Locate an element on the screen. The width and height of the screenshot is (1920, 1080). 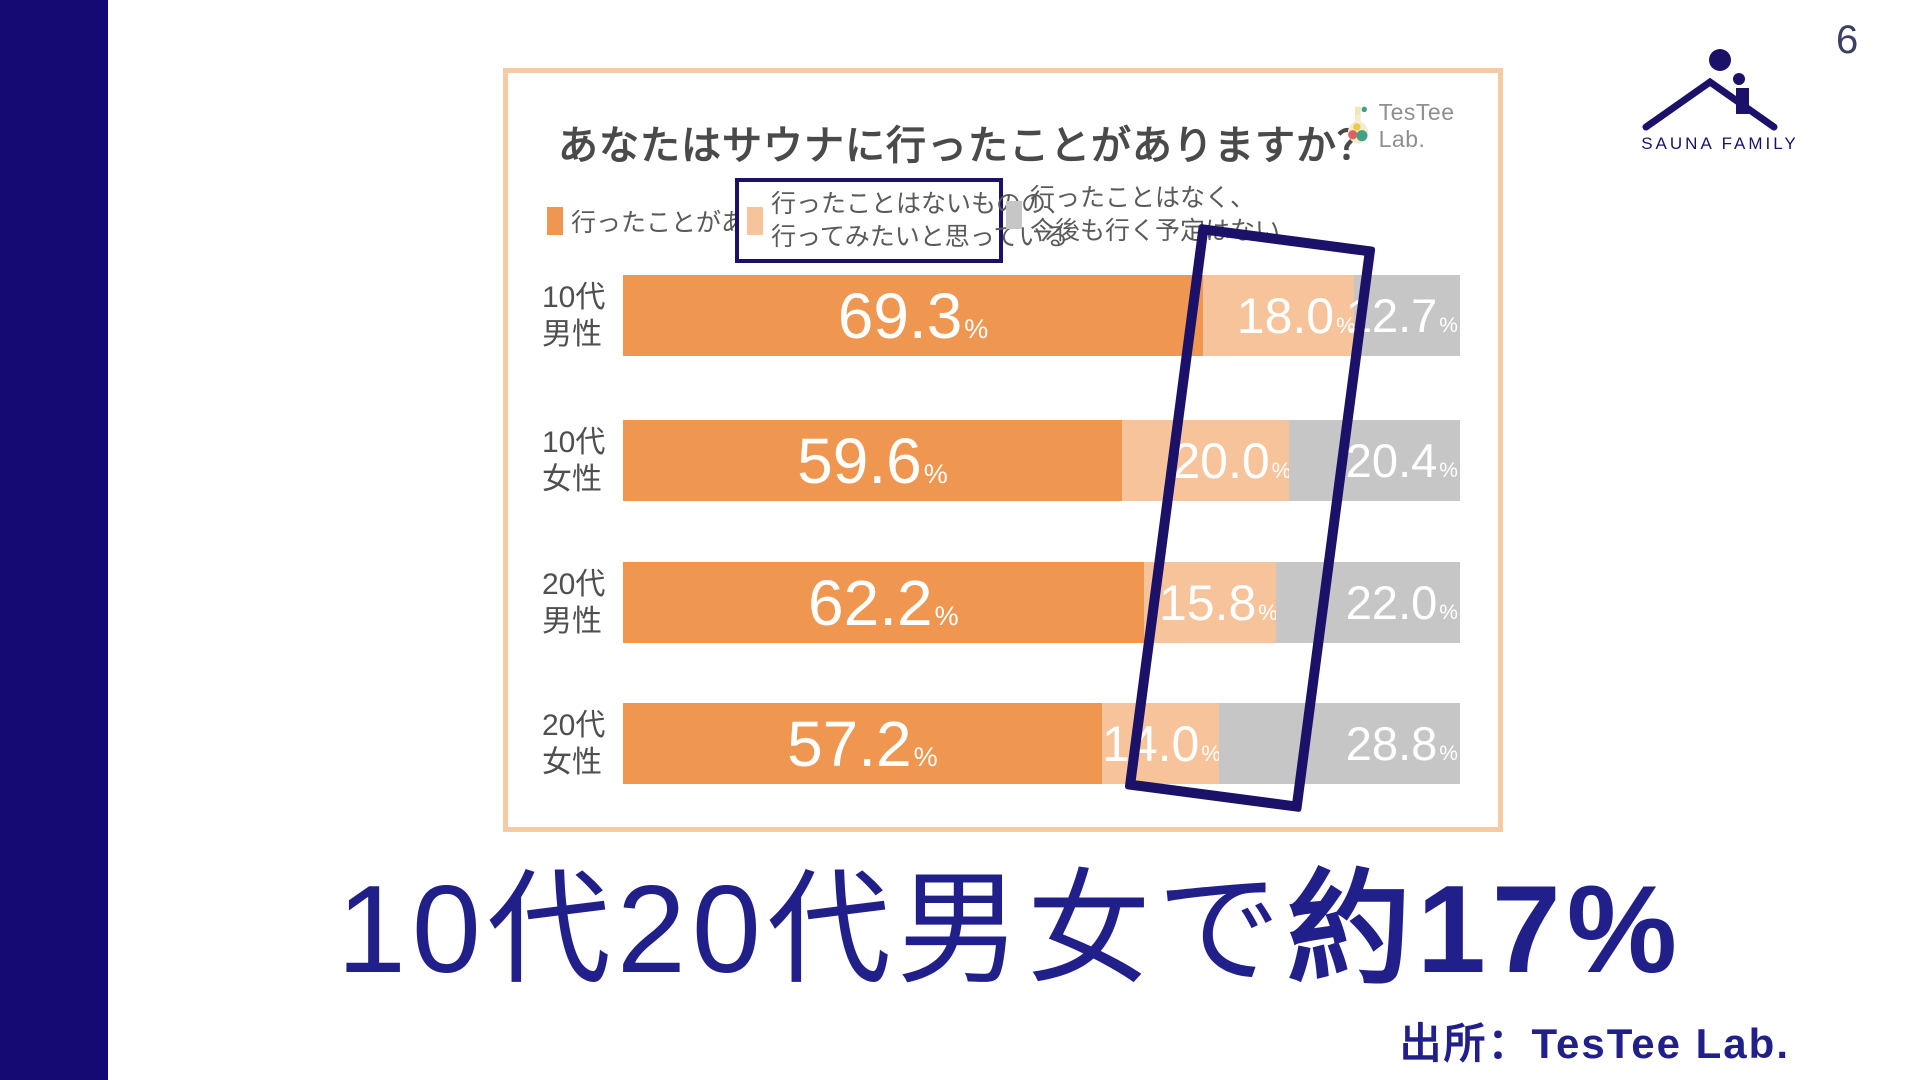
bar-segment-no-plan: 12.7% is located at coordinates (1403, 315).